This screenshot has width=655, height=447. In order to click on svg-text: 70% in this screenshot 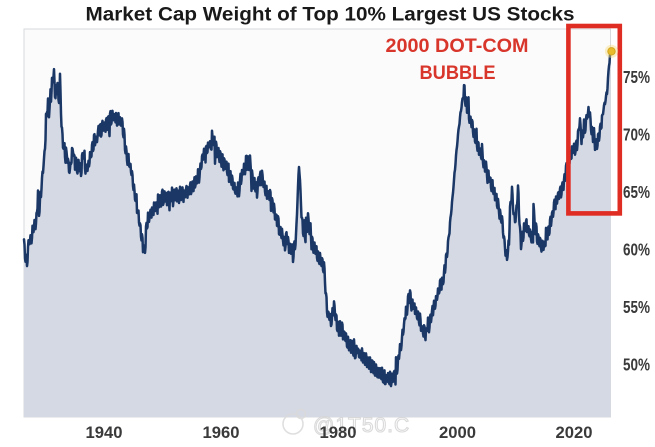, I will do `click(636, 135)`.